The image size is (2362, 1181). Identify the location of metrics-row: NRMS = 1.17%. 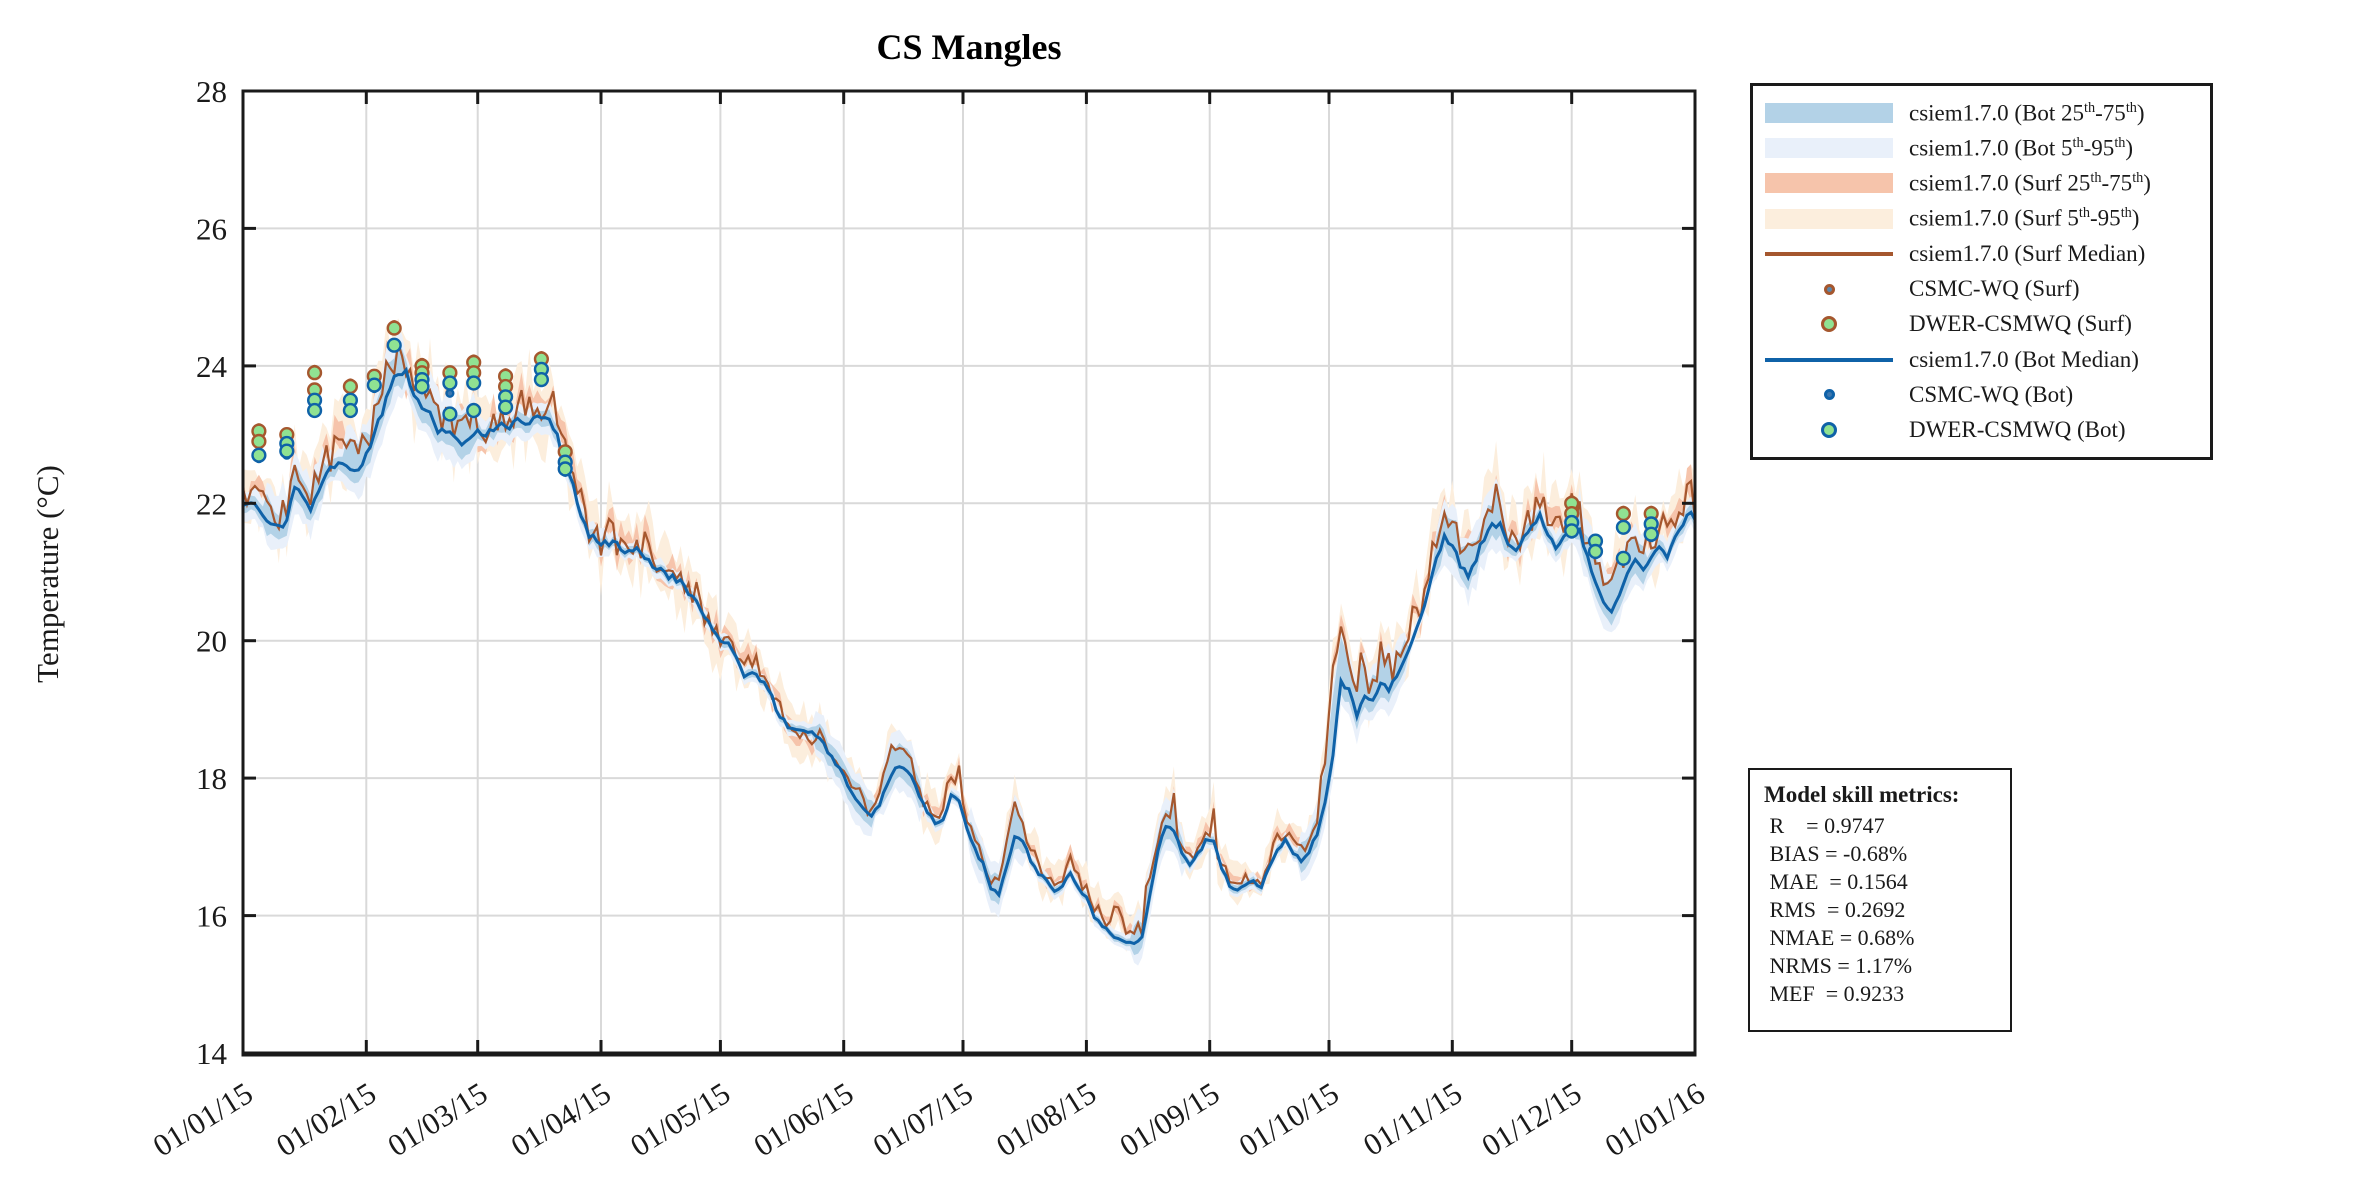
(1838, 965).